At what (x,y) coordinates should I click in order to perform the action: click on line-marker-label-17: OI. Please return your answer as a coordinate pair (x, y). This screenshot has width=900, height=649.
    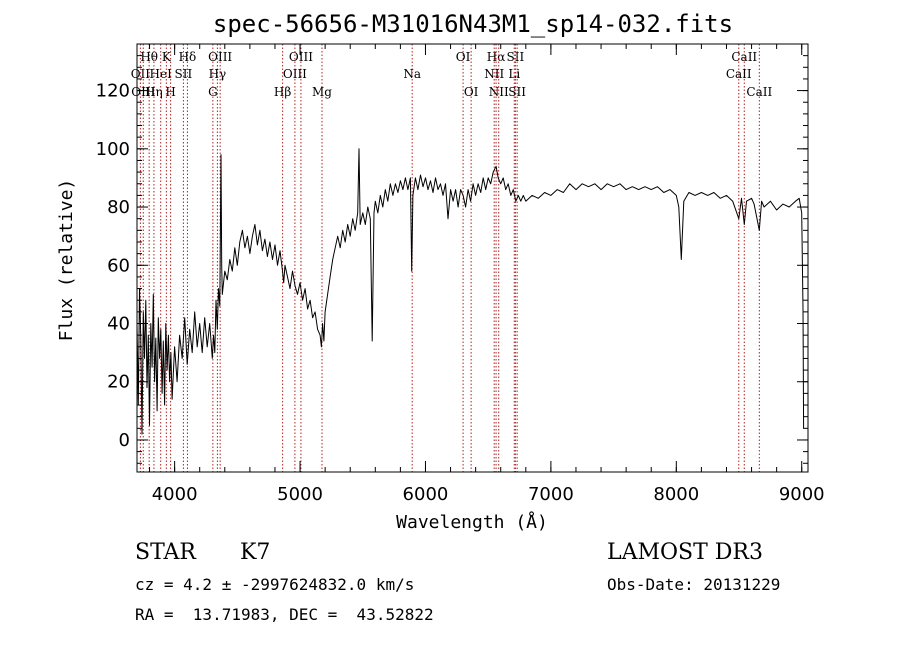
    Looking at the image, I should click on (463, 57).